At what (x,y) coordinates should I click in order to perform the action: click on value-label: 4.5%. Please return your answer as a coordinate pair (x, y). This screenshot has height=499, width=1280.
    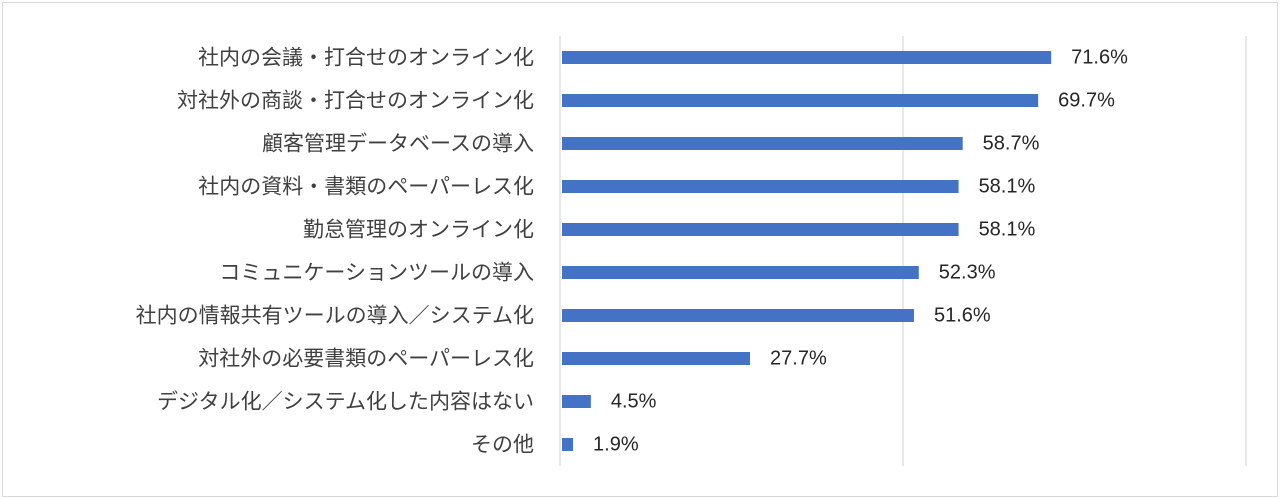
    Looking at the image, I should click on (634, 402).